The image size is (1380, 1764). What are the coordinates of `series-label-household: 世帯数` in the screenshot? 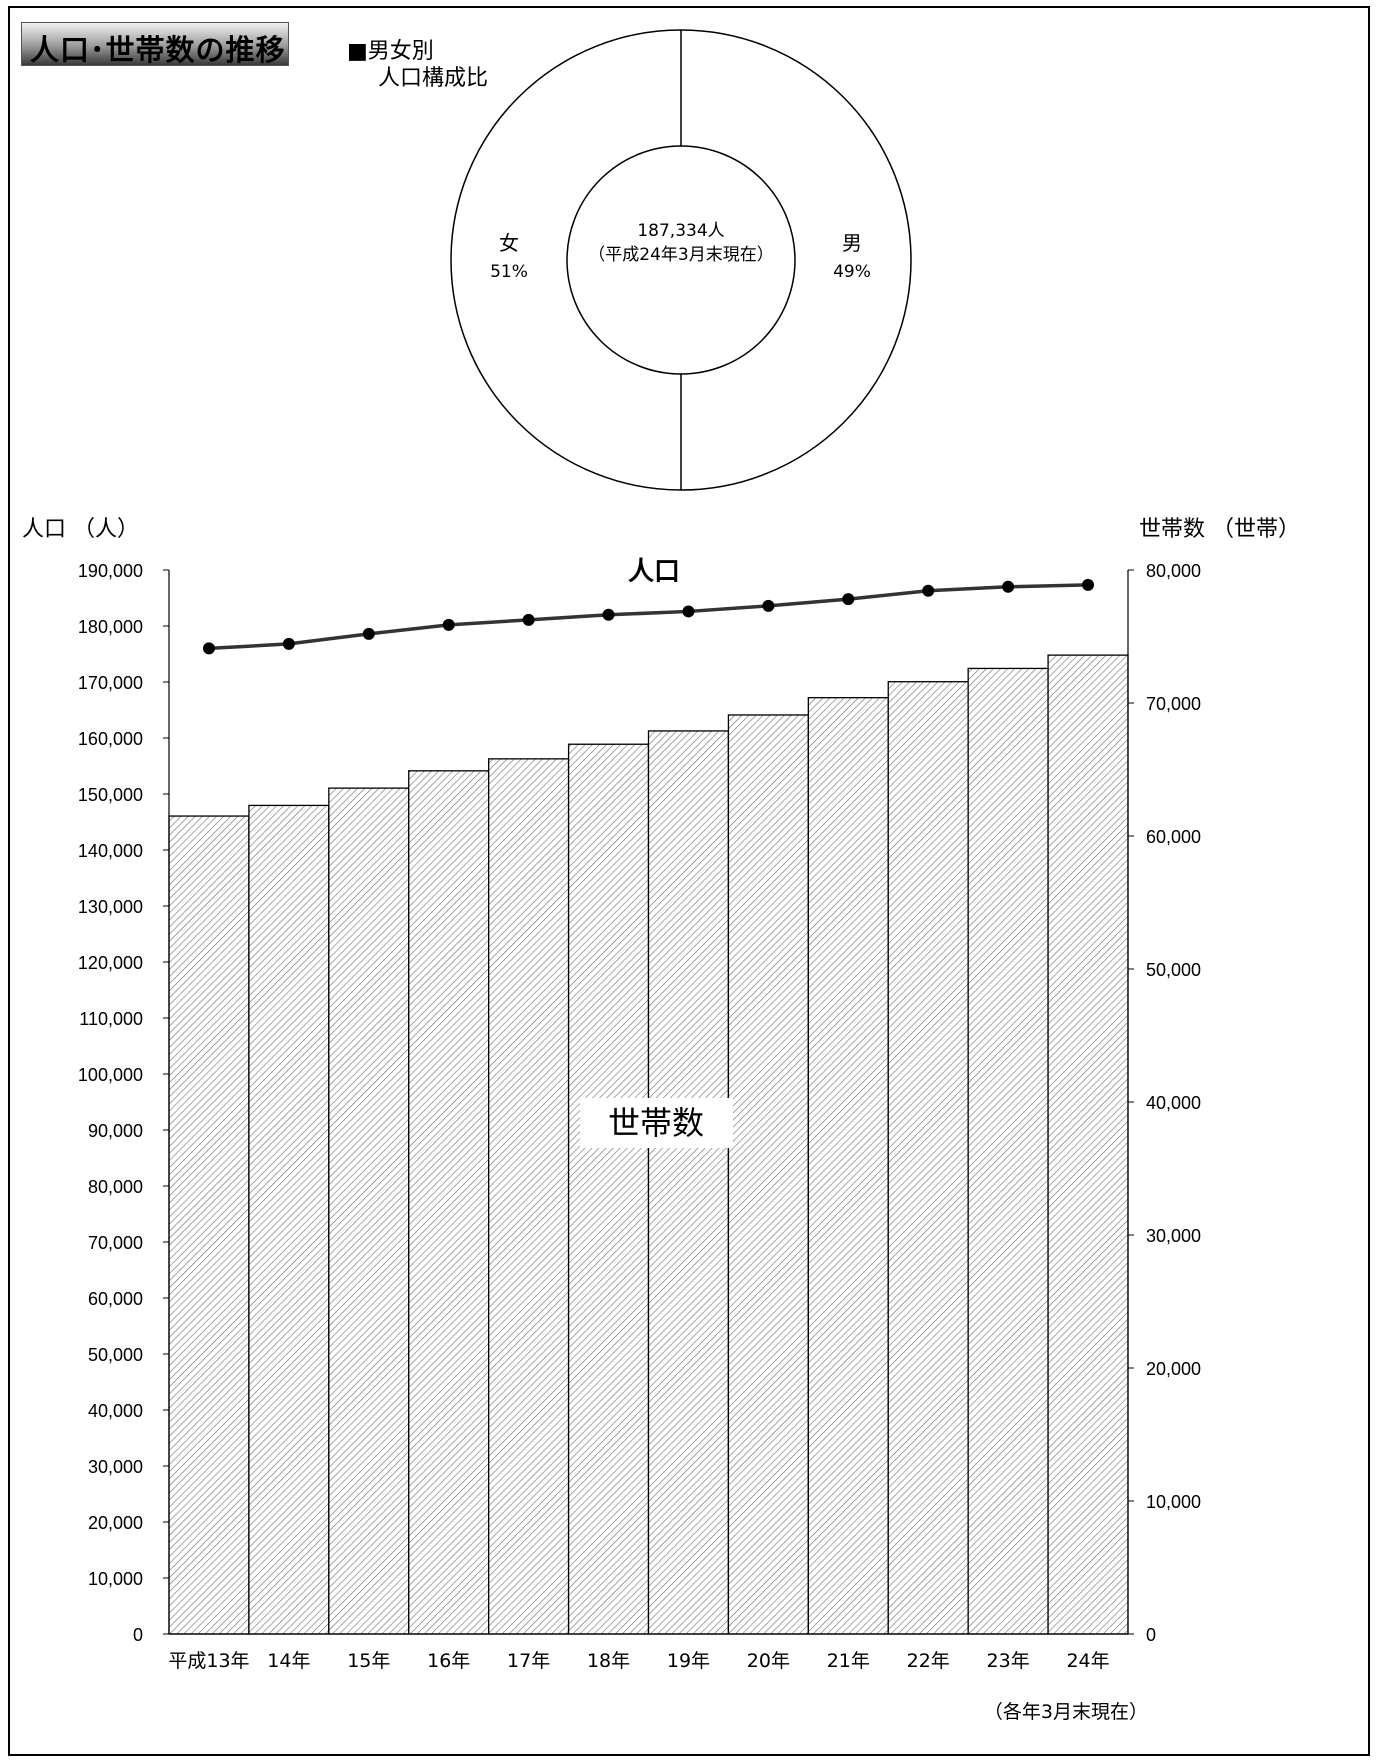 It's located at (656, 1123).